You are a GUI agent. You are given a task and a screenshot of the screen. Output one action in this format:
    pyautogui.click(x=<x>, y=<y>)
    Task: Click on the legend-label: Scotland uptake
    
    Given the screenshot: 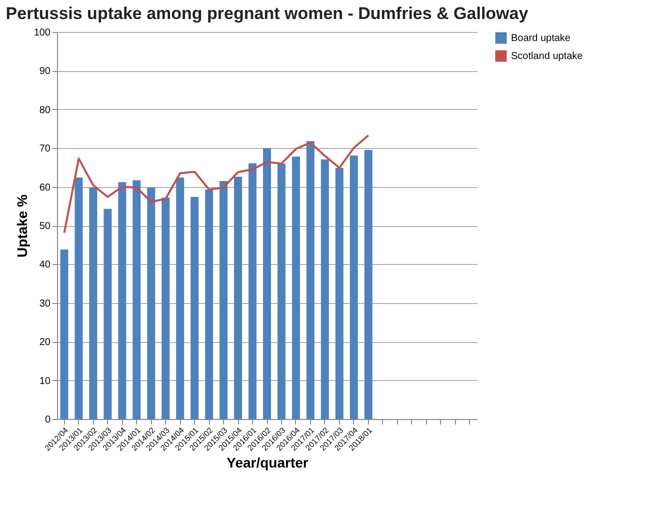 What is the action you would take?
    pyautogui.click(x=547, y=56)
    